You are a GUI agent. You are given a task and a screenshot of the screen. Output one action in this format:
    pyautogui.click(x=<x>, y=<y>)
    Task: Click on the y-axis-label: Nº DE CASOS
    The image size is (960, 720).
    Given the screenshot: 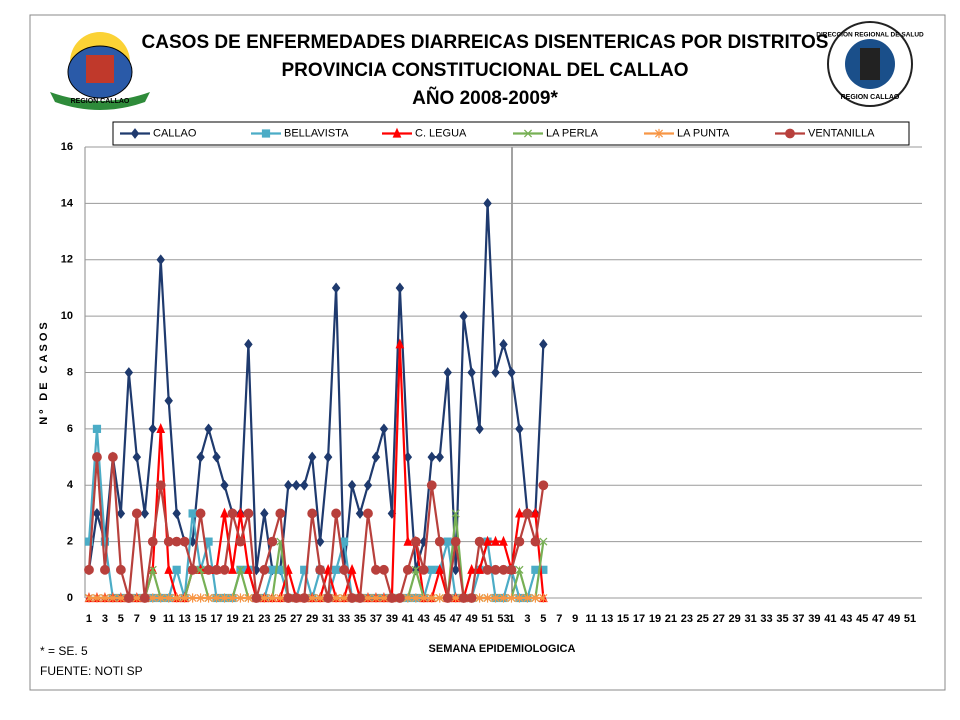 What is the action you would take?
    pyautogui.click(x=44, y=371)
    